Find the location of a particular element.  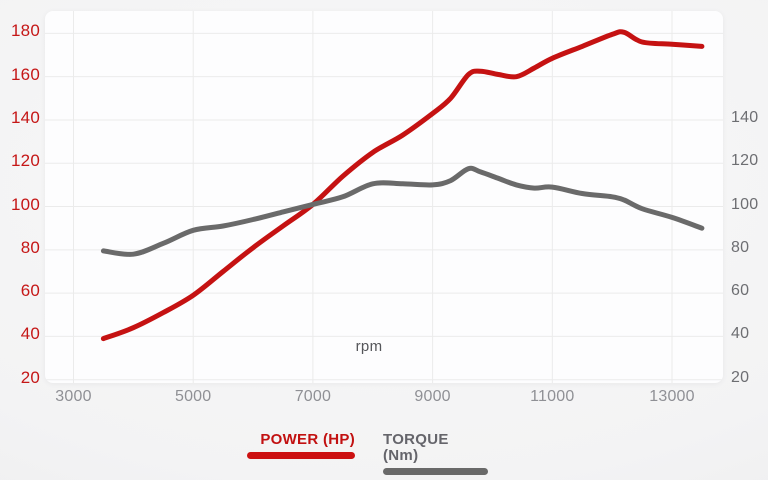

x-axis-tick: 5000 is located at coordinates (193, 396).